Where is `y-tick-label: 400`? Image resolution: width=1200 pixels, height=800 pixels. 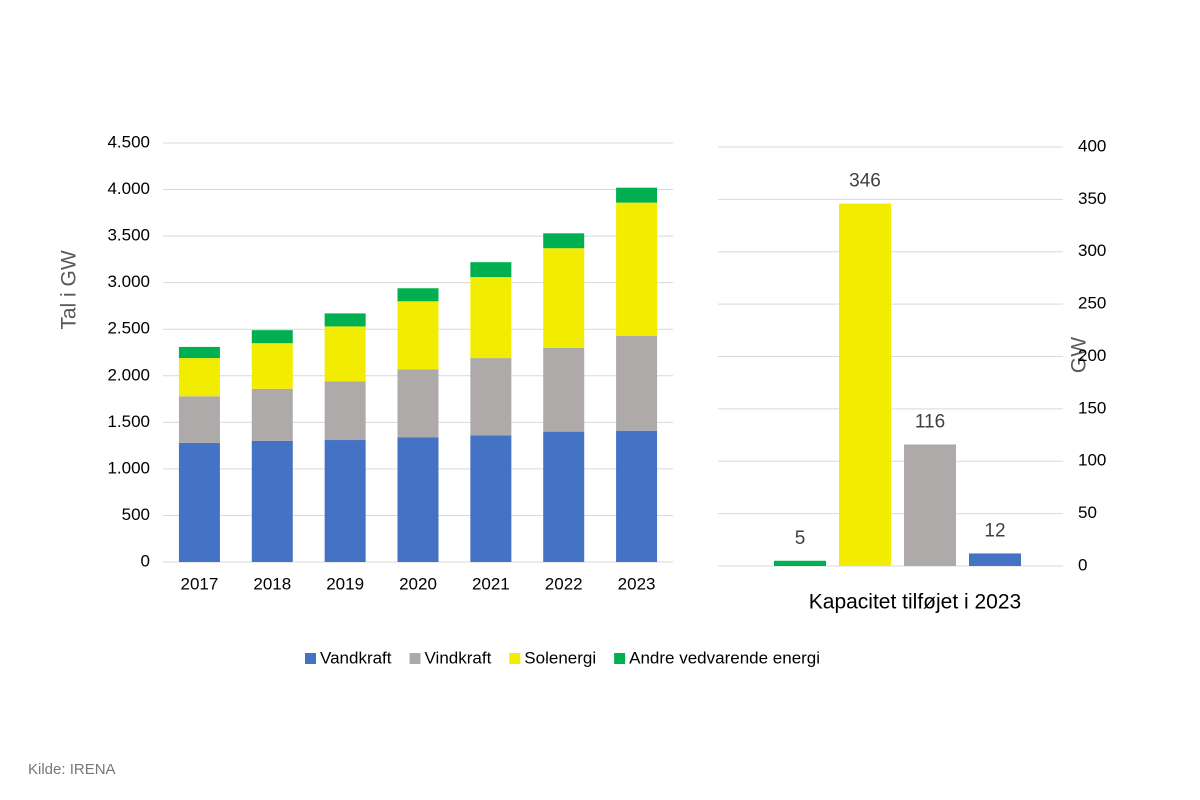 y-tick-label: 400 is located at coordinates (1092, 145).